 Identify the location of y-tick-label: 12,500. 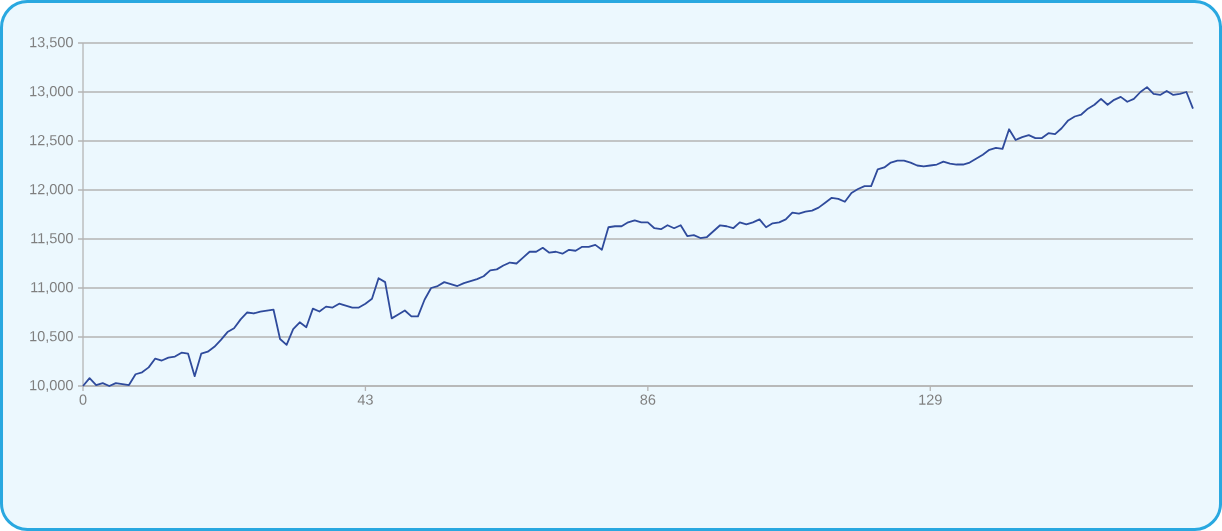
(51, 141).